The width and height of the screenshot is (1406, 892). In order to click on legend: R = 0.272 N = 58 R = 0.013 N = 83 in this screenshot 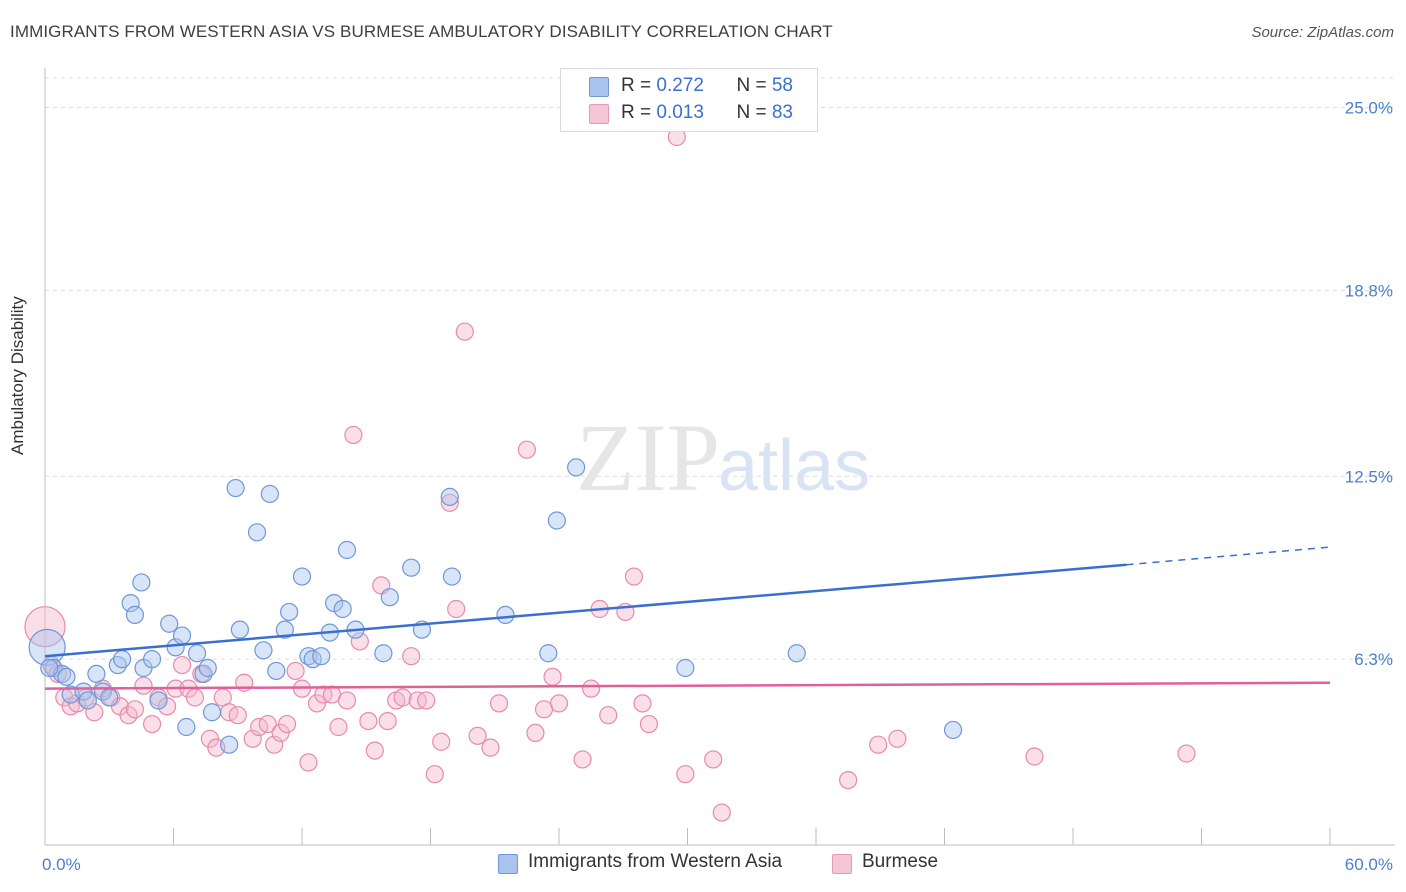, I will do `click(689, 100)`.